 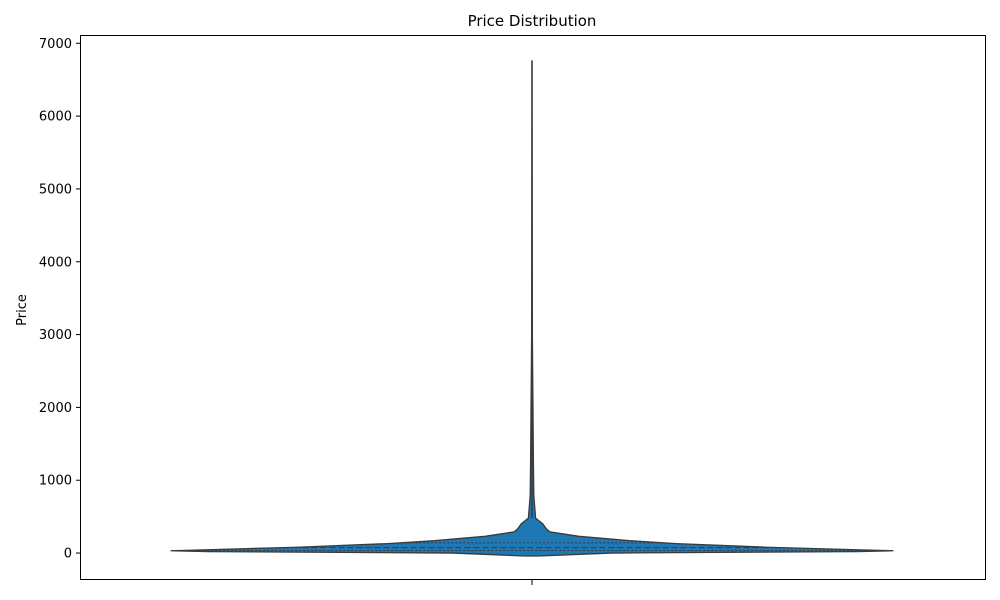 I want to click on y-tick-label: 3000, so click(x=55, y=335).